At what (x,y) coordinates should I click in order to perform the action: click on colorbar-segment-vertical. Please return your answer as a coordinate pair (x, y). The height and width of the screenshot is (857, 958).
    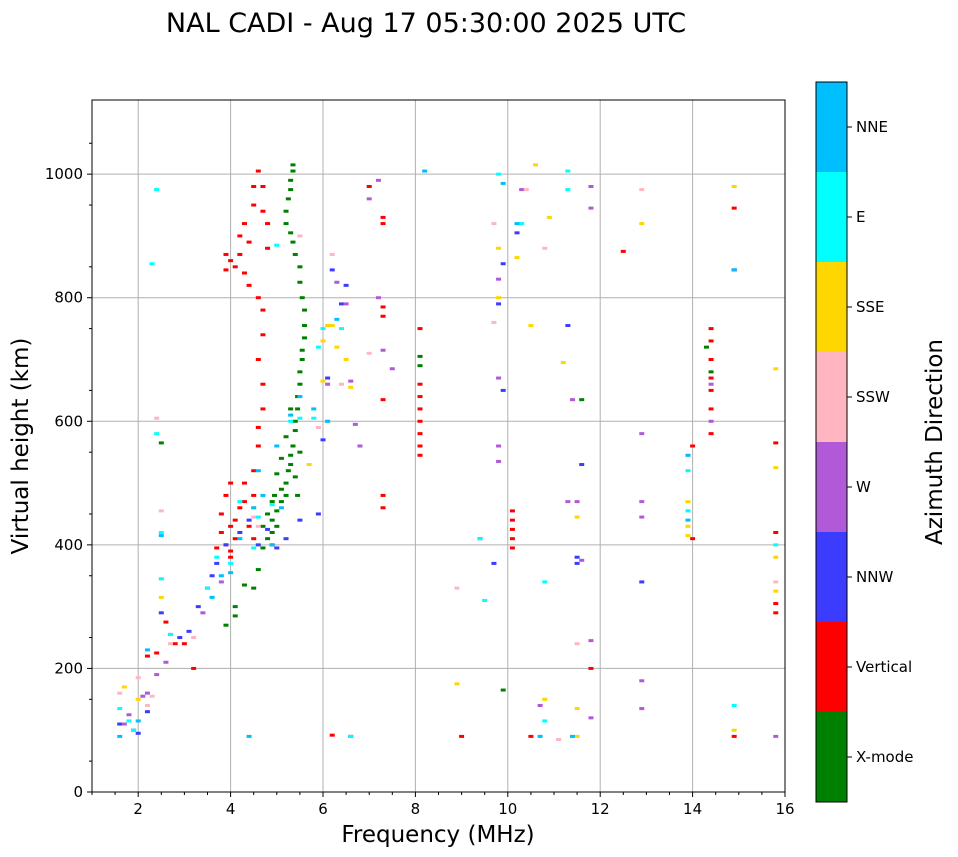
    Looking at the image, I should click on (831, 667).